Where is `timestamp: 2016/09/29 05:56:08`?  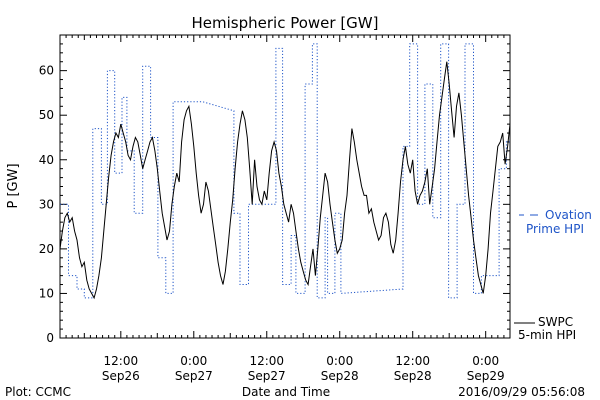
timestamp: 2016/09/29 05:56:08 is located at coordinates (521, 392).